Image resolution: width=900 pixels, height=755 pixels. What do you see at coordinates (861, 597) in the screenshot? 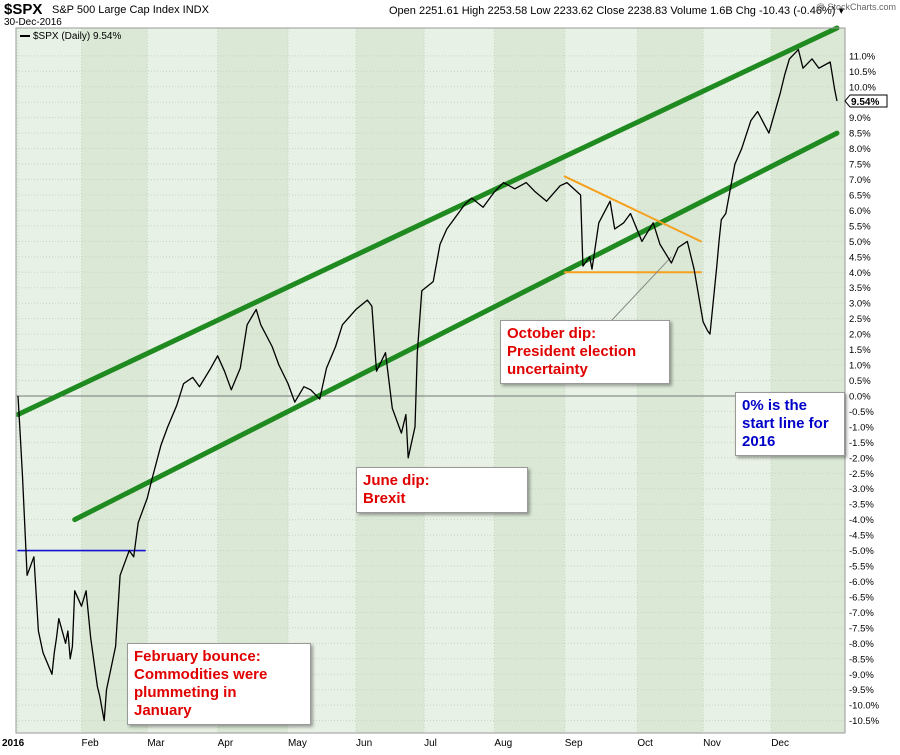
I see `y-tick-label: -6.5%` at bounding box center [861, 597].